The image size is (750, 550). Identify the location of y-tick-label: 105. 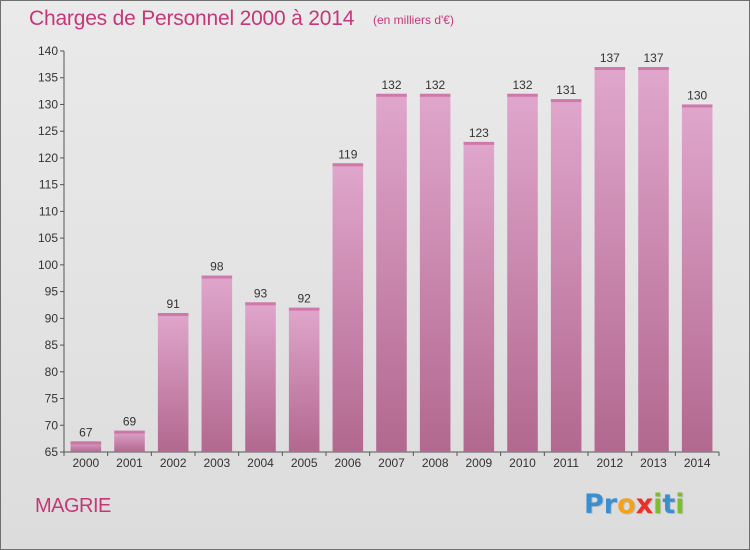
(48, 238).